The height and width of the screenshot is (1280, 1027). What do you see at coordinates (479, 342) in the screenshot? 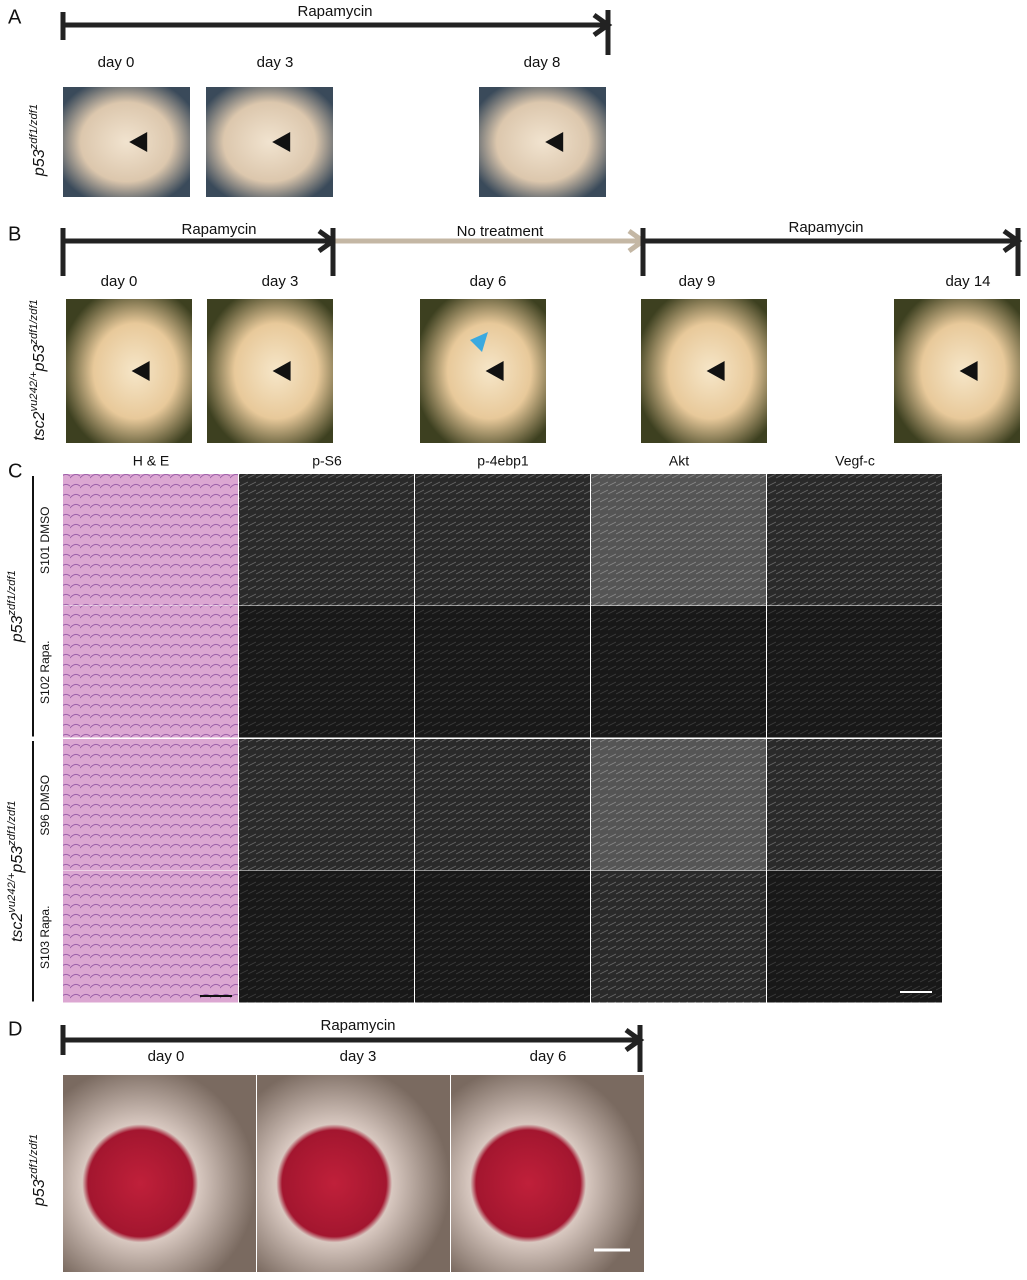
I see `blue-marker` at bounding box center [479, 342].